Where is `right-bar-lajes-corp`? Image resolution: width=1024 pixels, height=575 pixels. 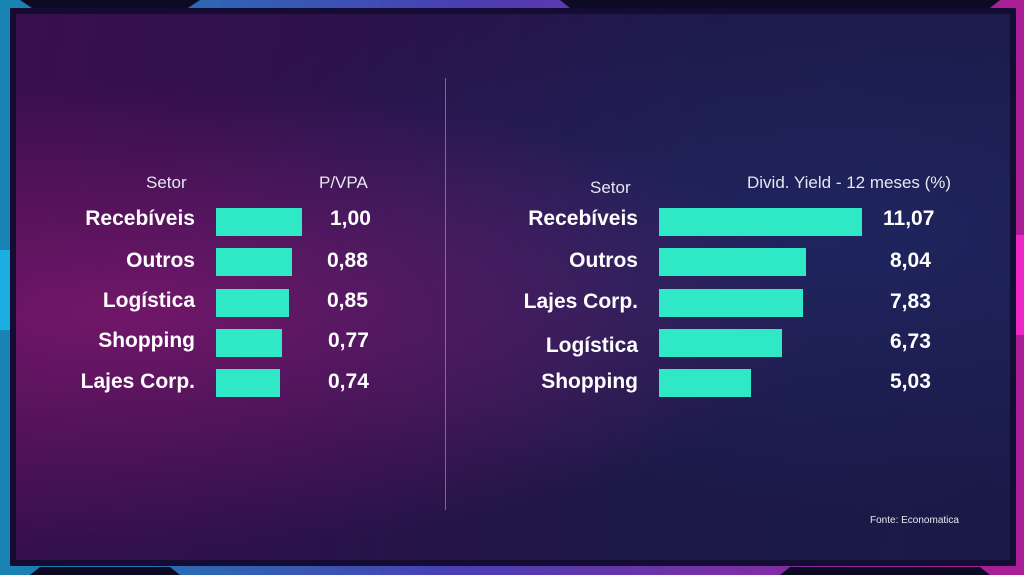 right-bar-lajes-corp is located at coordinates (731, 303).